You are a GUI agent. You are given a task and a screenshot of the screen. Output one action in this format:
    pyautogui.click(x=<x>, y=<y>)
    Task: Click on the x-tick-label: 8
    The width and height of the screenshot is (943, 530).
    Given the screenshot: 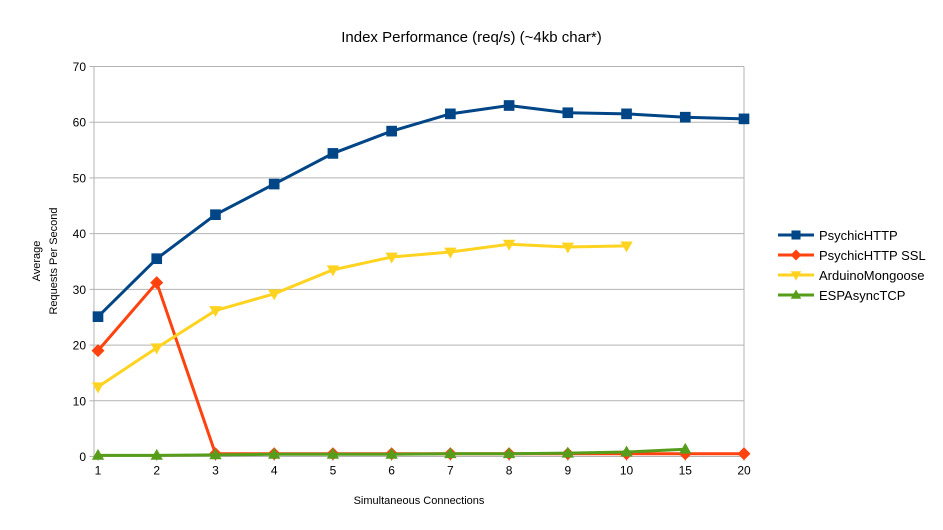 What is the action you would take?
    pyautogui.click(x=509, y=471)
    